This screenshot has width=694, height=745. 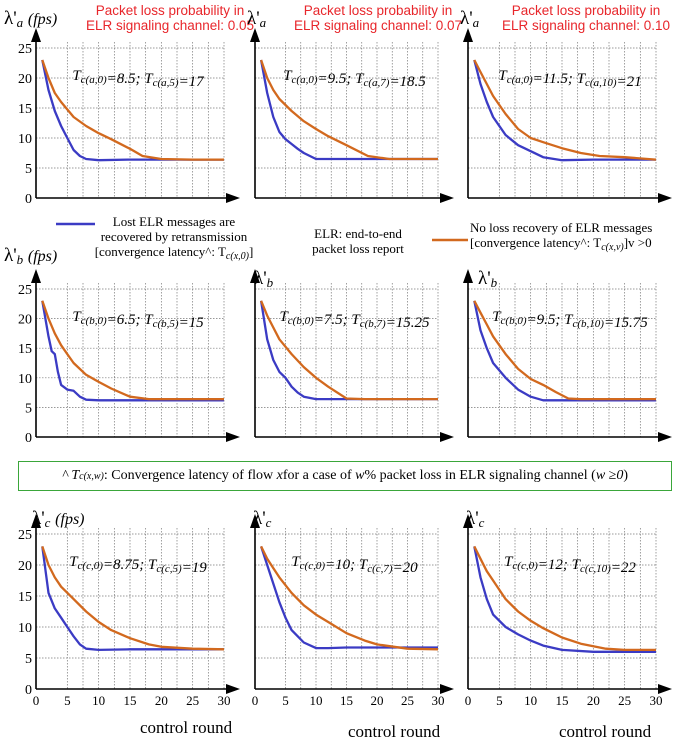 I want to click on chart-1-series-orange-line, so click(x=132, y=110).